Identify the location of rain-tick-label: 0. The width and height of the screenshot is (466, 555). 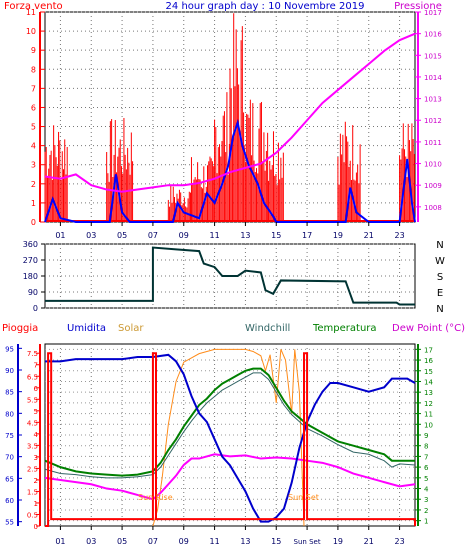
(36, 527).